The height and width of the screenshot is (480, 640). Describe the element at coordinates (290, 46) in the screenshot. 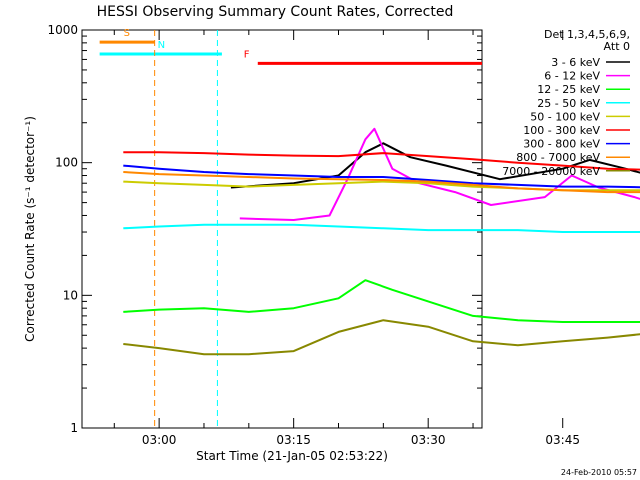

I see `flag-bars: S N F` at that location.